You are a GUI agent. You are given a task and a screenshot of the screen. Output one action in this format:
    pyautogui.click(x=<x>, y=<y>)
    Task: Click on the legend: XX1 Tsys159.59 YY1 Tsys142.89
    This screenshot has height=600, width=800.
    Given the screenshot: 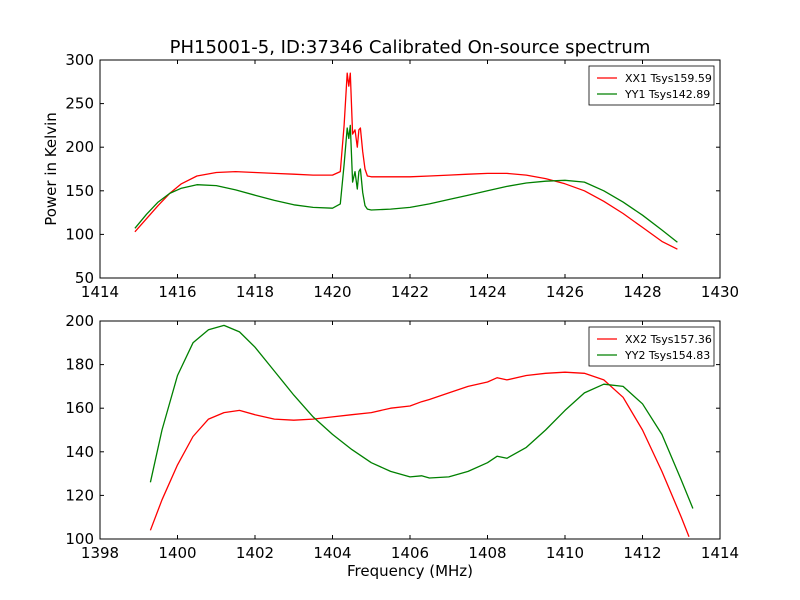 What is the action you would take?
    pyautogui.click(x=651, y=85)
    